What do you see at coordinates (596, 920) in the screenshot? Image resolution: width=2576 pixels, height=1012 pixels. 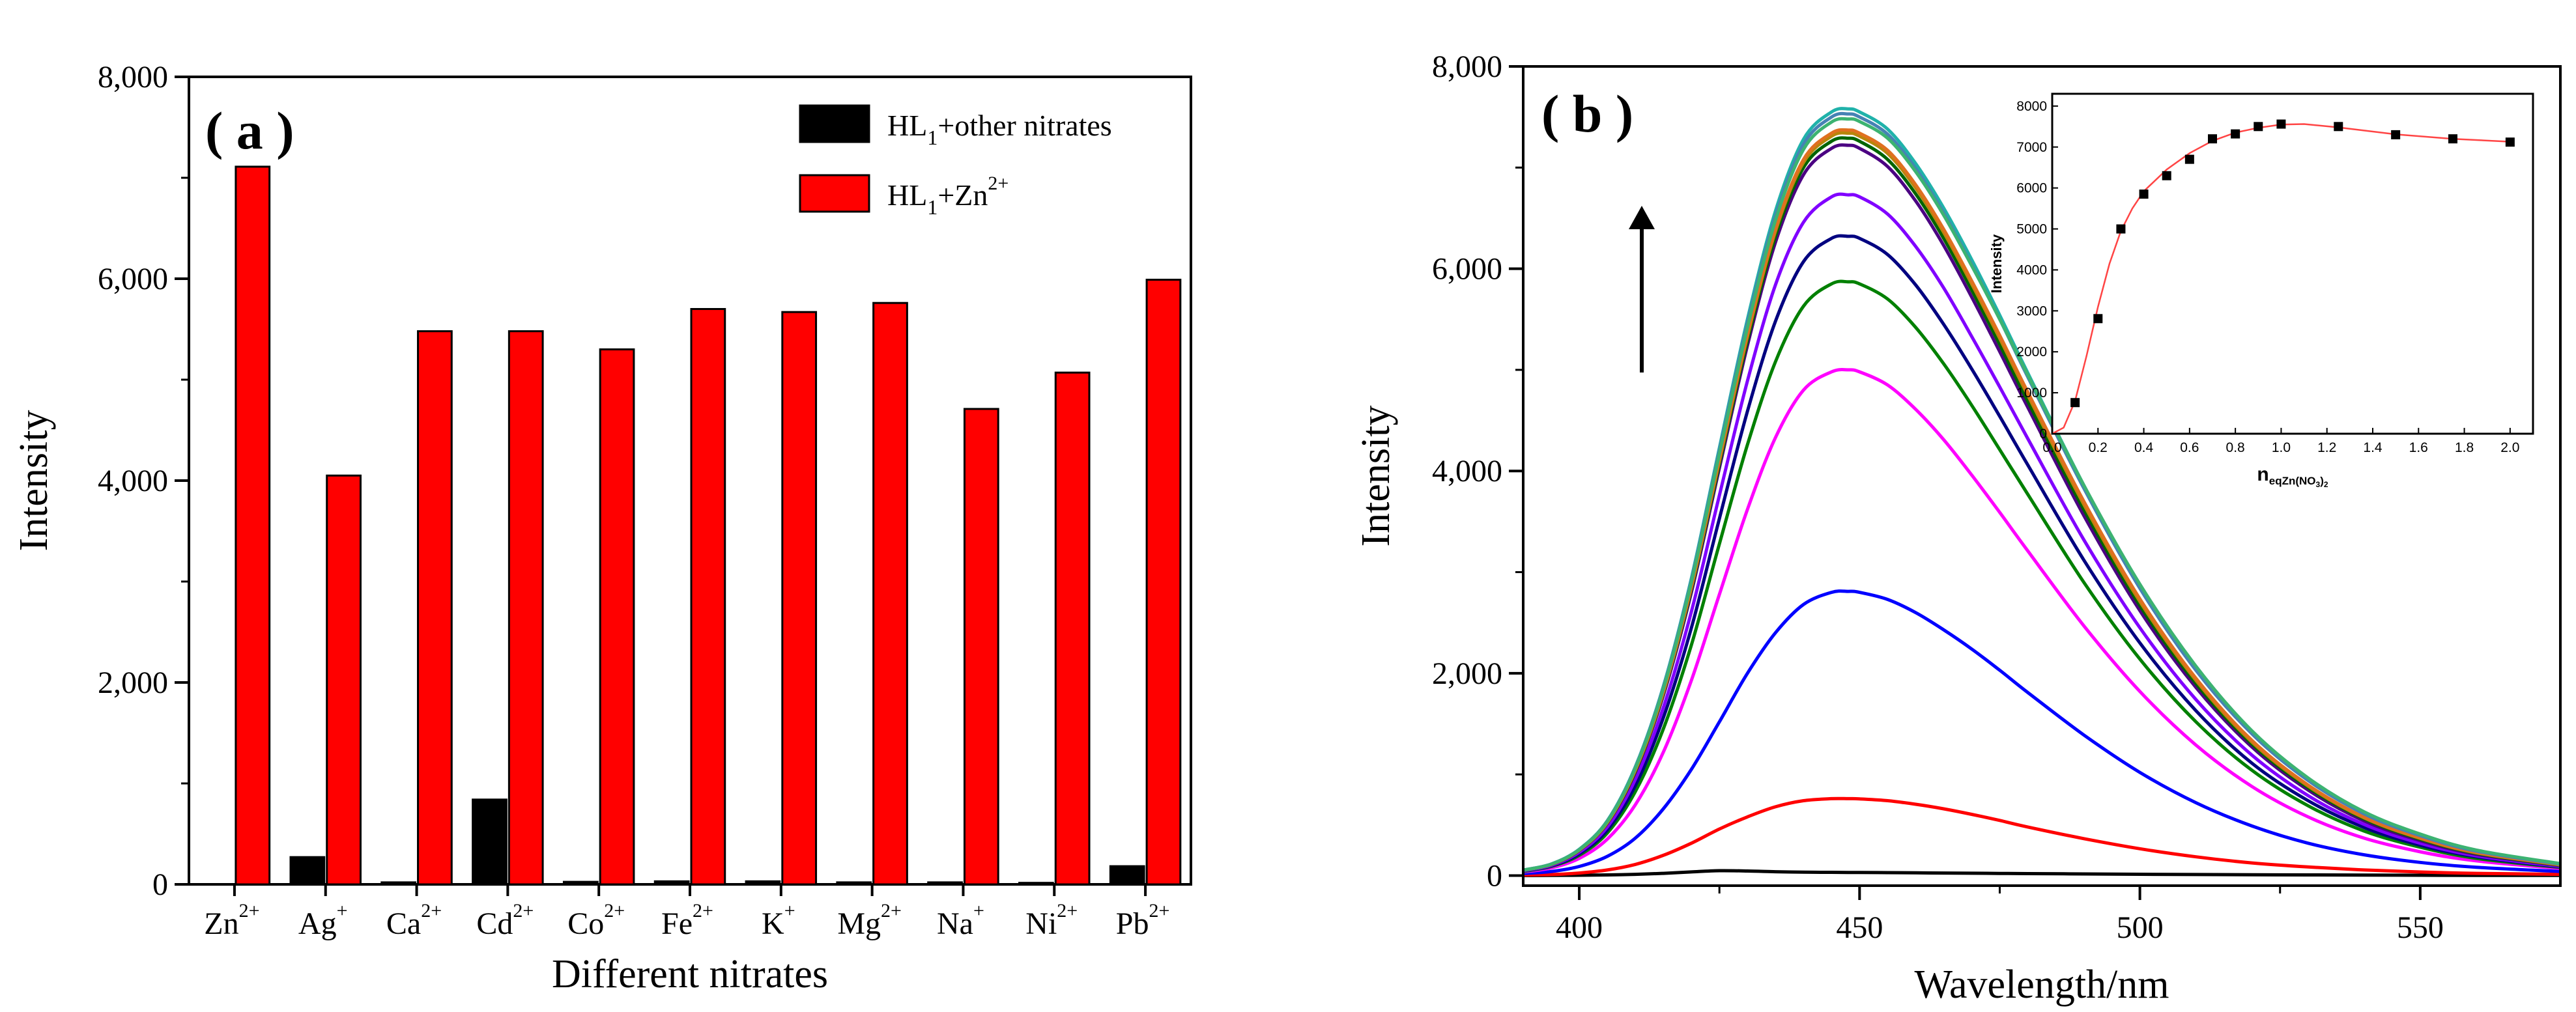 I see `x-tick-label: Co2+` at bounding box center [596, 920].